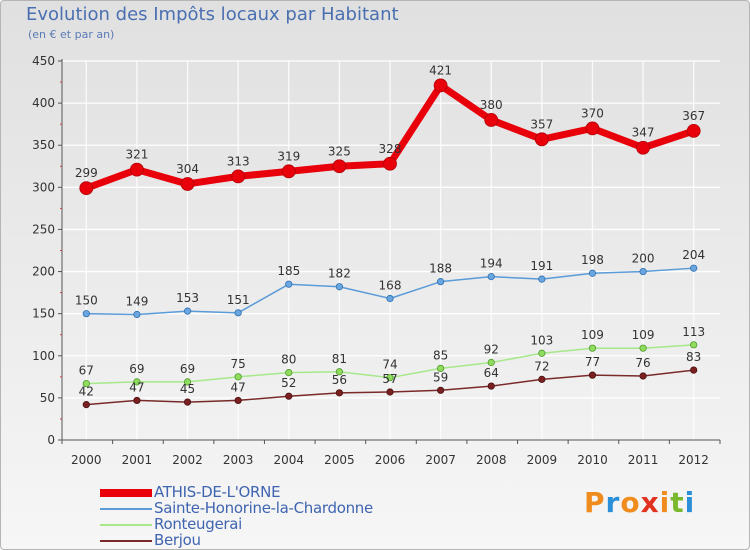 The height and width of the screenshot is (550, 750). What do you see at coordinates (541, 124) in the screenshot?
I see `data-label: 357` at bounding box center [541, 124].